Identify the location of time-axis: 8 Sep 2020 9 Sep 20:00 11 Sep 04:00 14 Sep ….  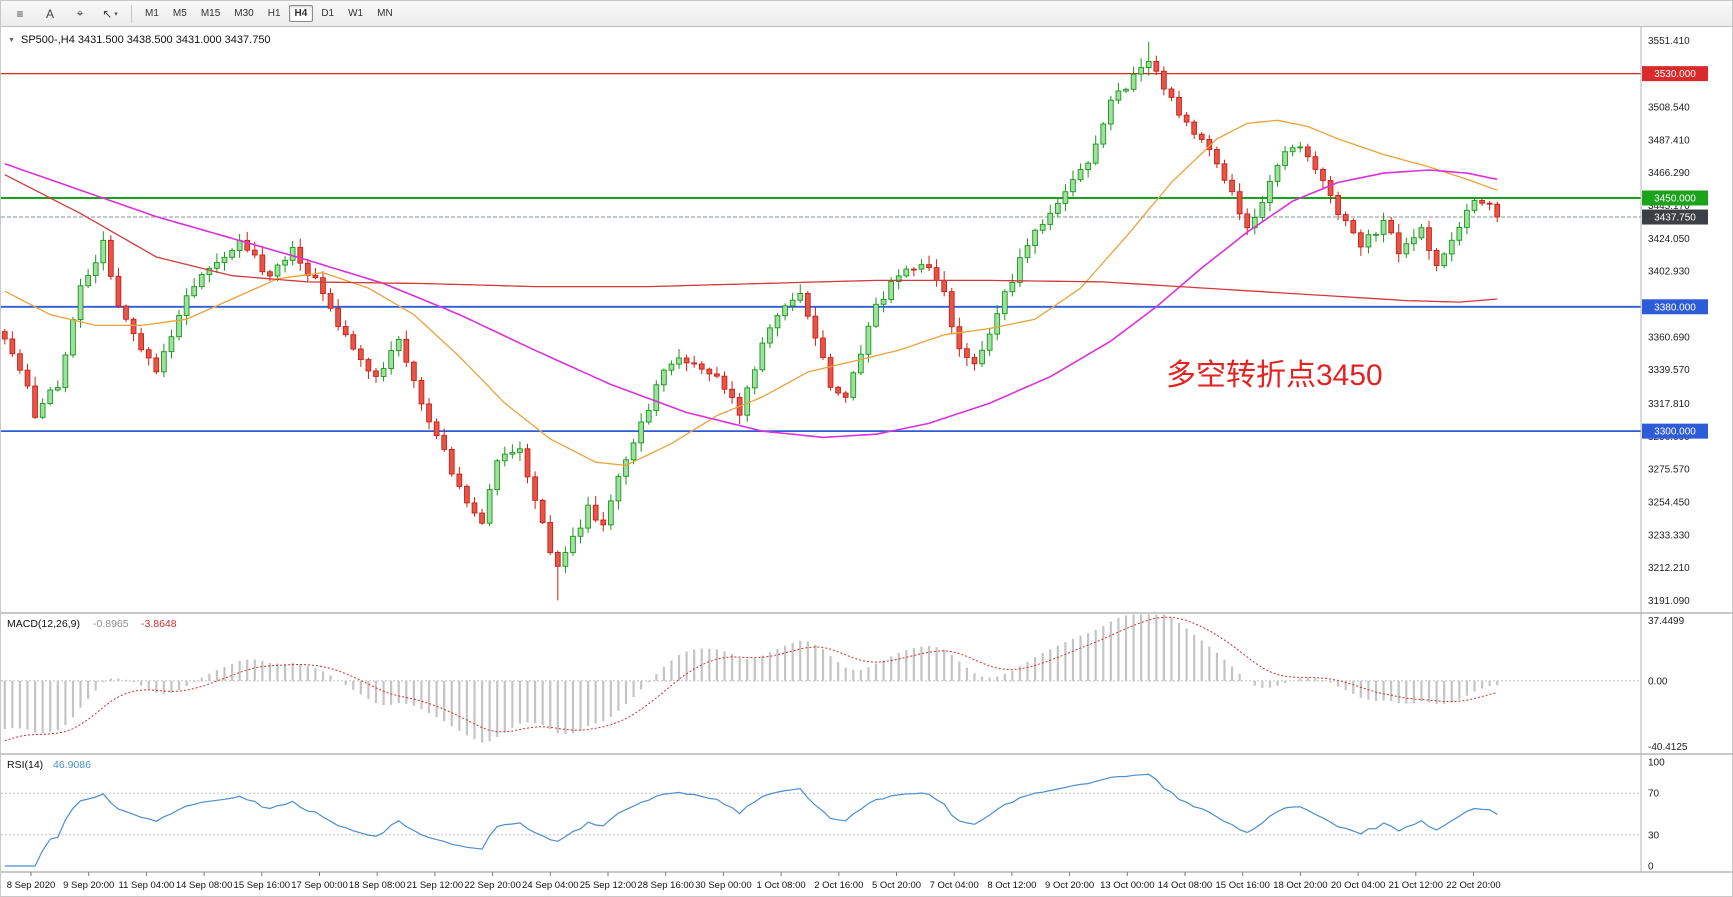
(754, 881).